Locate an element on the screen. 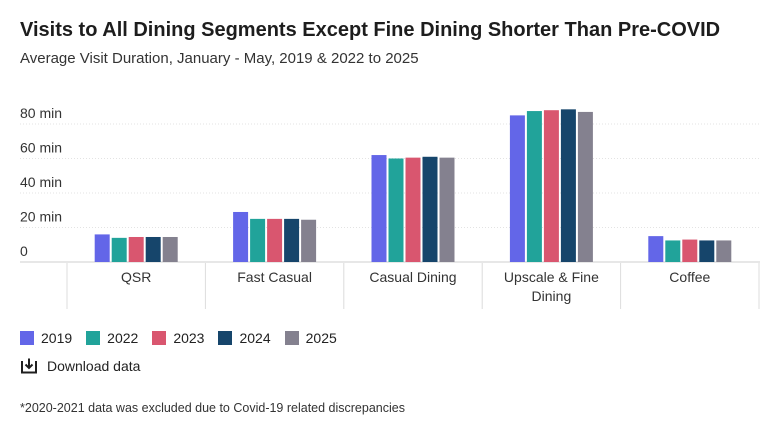 The width and height of the screenshot is (780, 433). legend-item-2025: 2025 is located at coordinates (310, 338).